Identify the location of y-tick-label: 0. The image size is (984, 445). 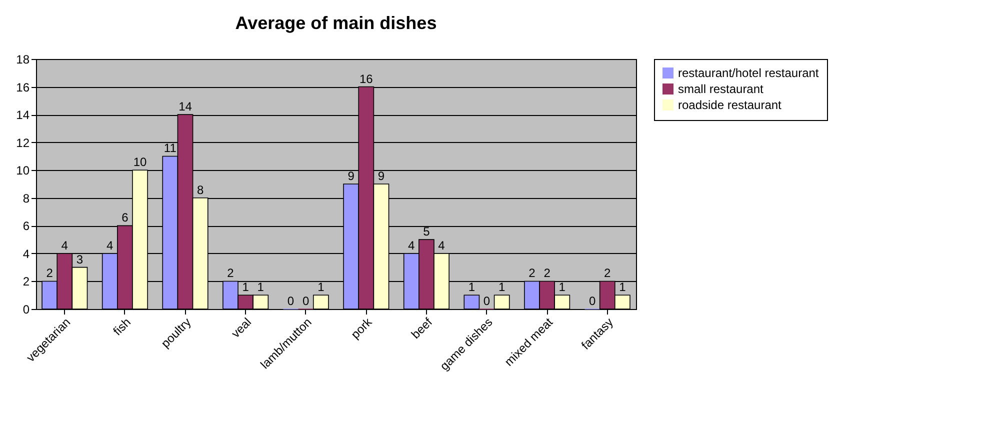
(26, 309).